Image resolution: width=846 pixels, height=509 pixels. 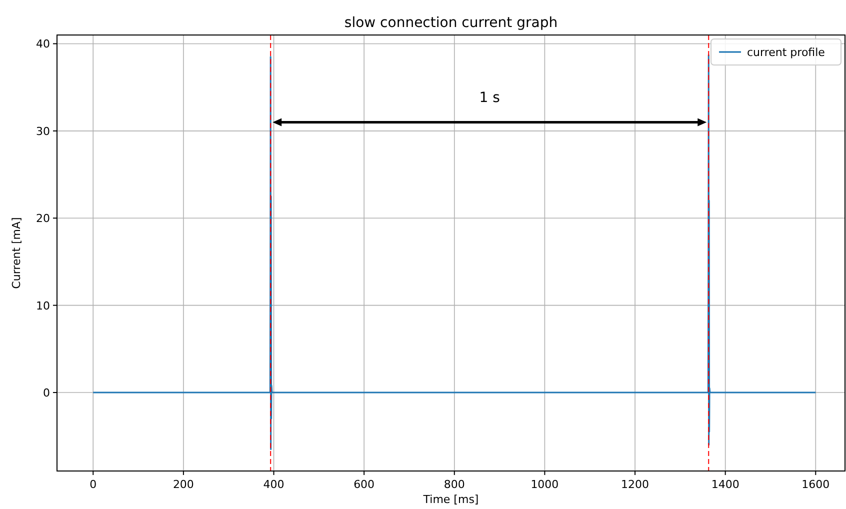 I want to click on y-axis-title: Current [mA], so click(x=16, y=253).